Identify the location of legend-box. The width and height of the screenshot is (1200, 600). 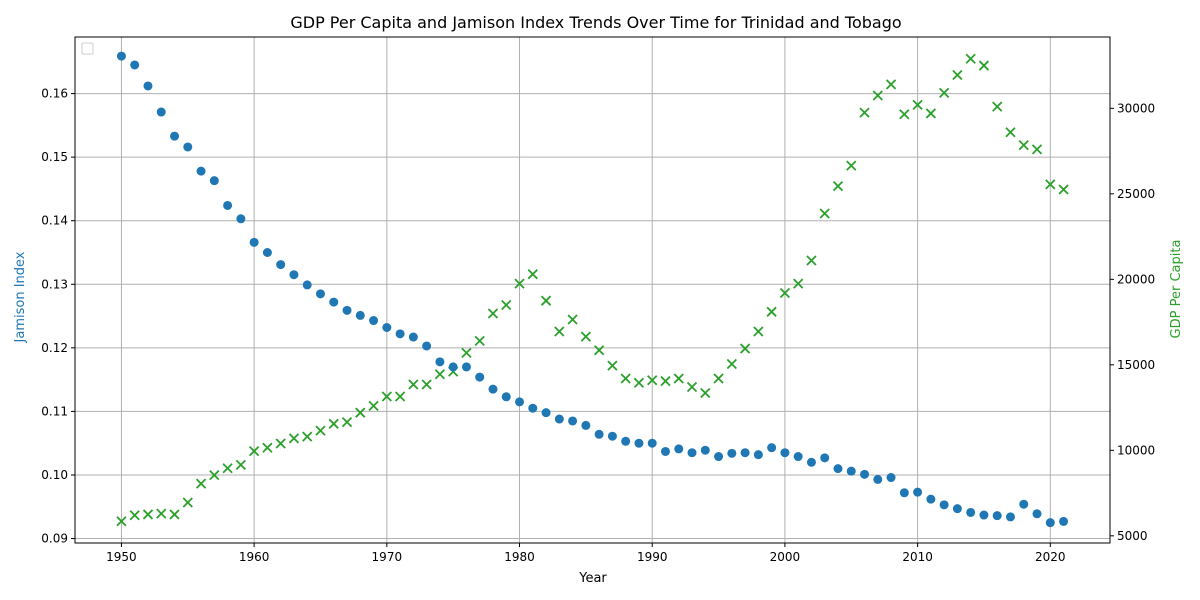
(87, 48).